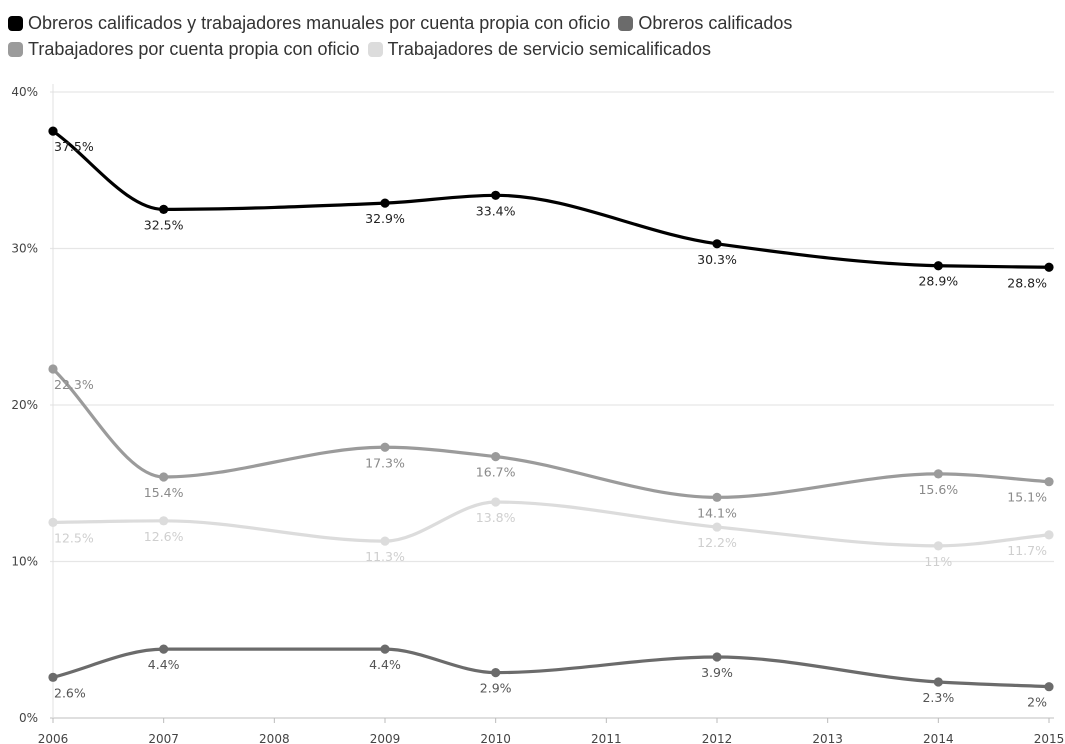 The width and height of the screenshot is (1065, 744). Describe the element at coordinates (164, 536) in the screenshot. I see `data-label: 12.6%` at that location.